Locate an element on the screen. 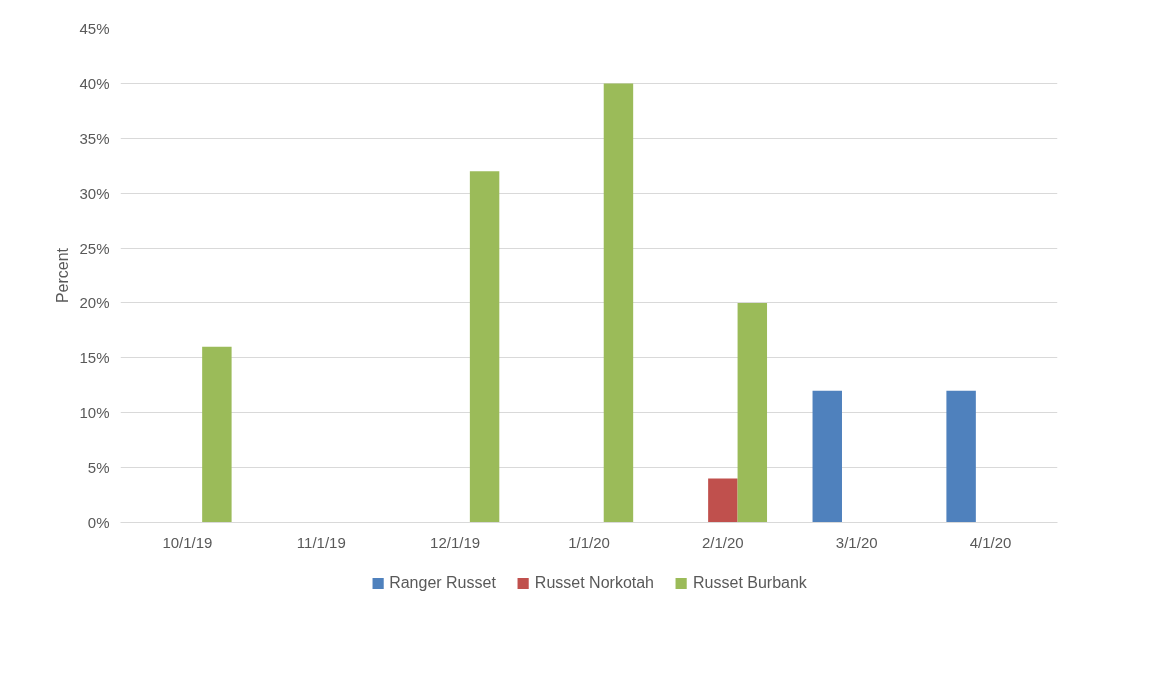  x-tick-label: 11/1/19 is located at coordinates (321, 542).